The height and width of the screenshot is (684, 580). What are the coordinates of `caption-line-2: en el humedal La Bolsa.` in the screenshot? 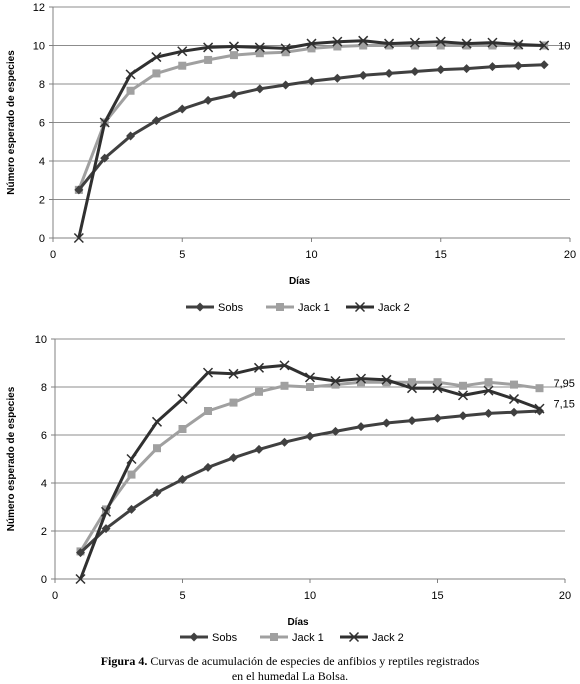 It's located at (290, 676).